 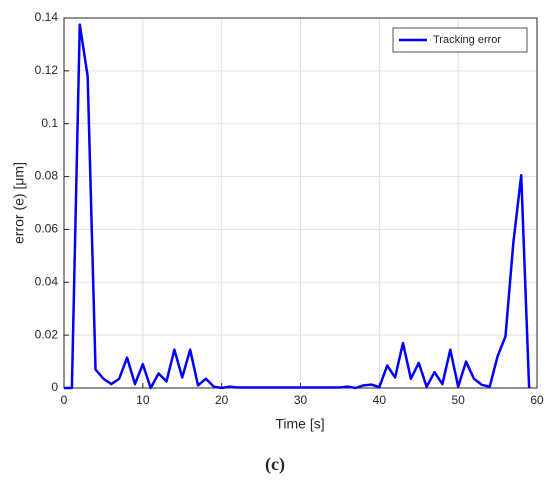 I want to click on x-tick-label: 60, so click(x=537, y=400).